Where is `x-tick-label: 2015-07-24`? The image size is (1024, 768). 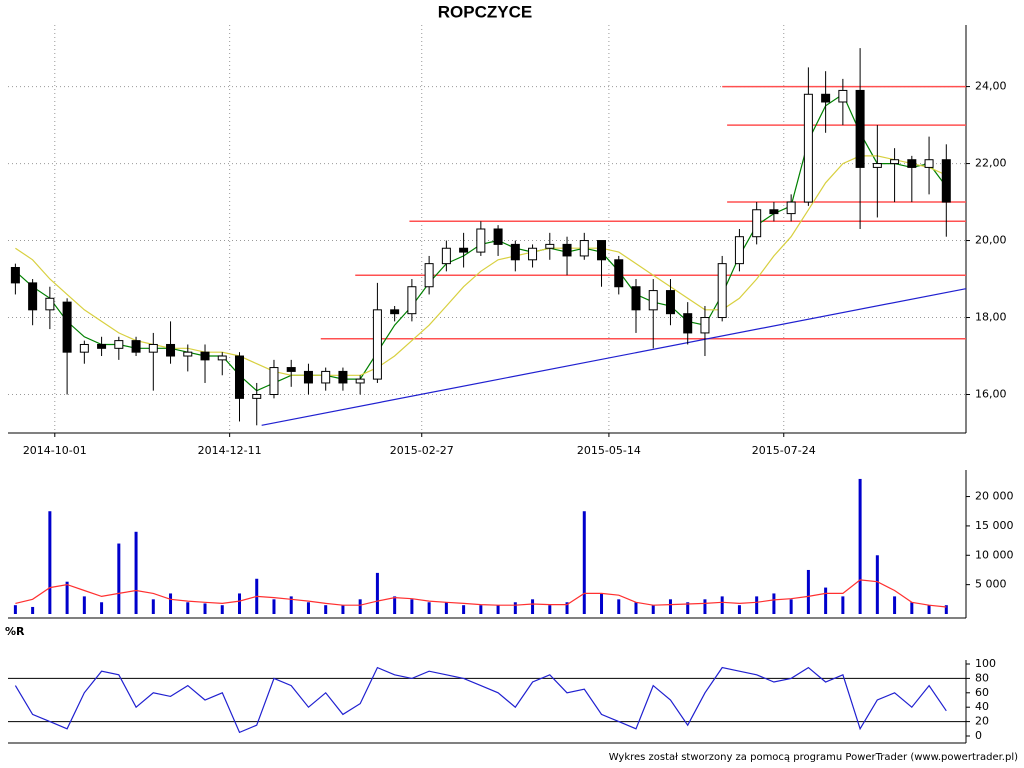 x-tick-label: 2015-07-24 is located at coordinates (784, 450).